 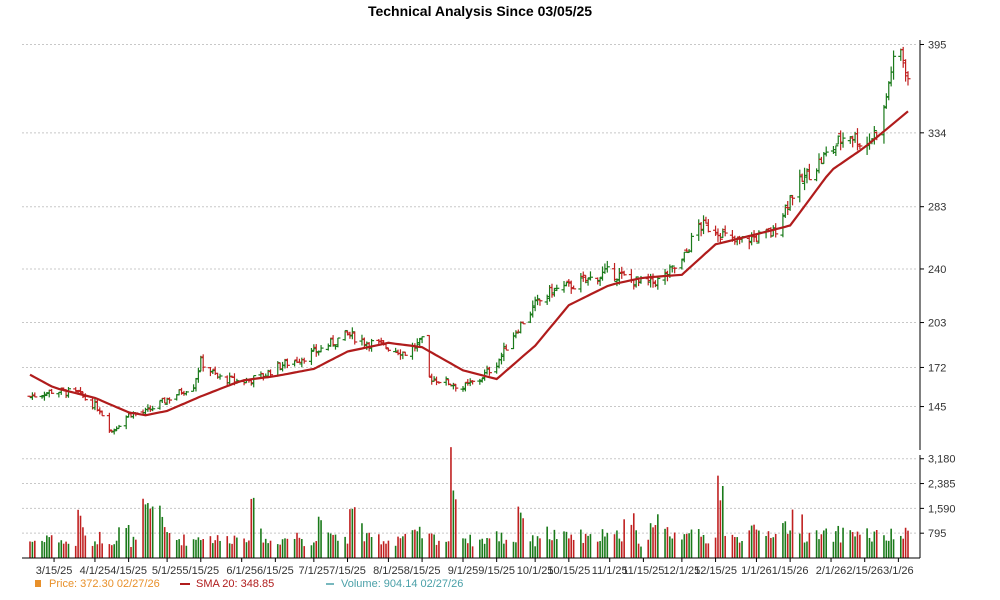 I want to click on price-tick-label: 283, so click(x=937, y=208).